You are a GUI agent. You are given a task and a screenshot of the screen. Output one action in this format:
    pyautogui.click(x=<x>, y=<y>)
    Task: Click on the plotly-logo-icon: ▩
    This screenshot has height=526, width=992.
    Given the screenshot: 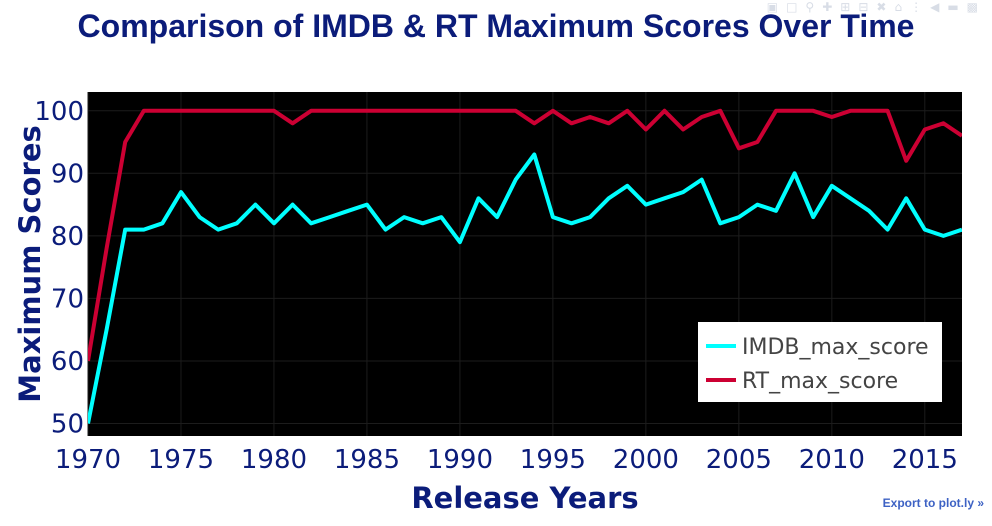 What is the action you would take?
    pyautogui.click(x=972, y=7)
    